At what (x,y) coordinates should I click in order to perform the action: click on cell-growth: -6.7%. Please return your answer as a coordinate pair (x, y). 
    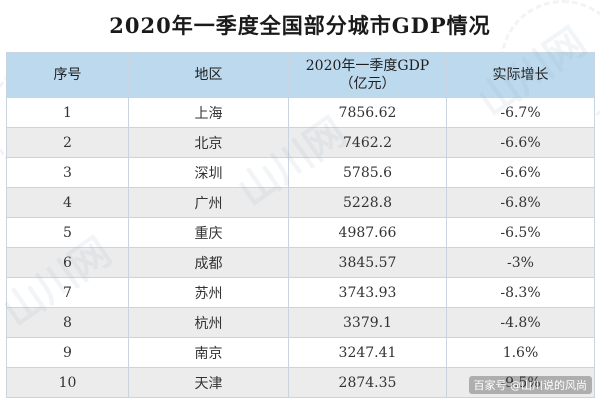
    Looking at the image, I should click on (520, 112).